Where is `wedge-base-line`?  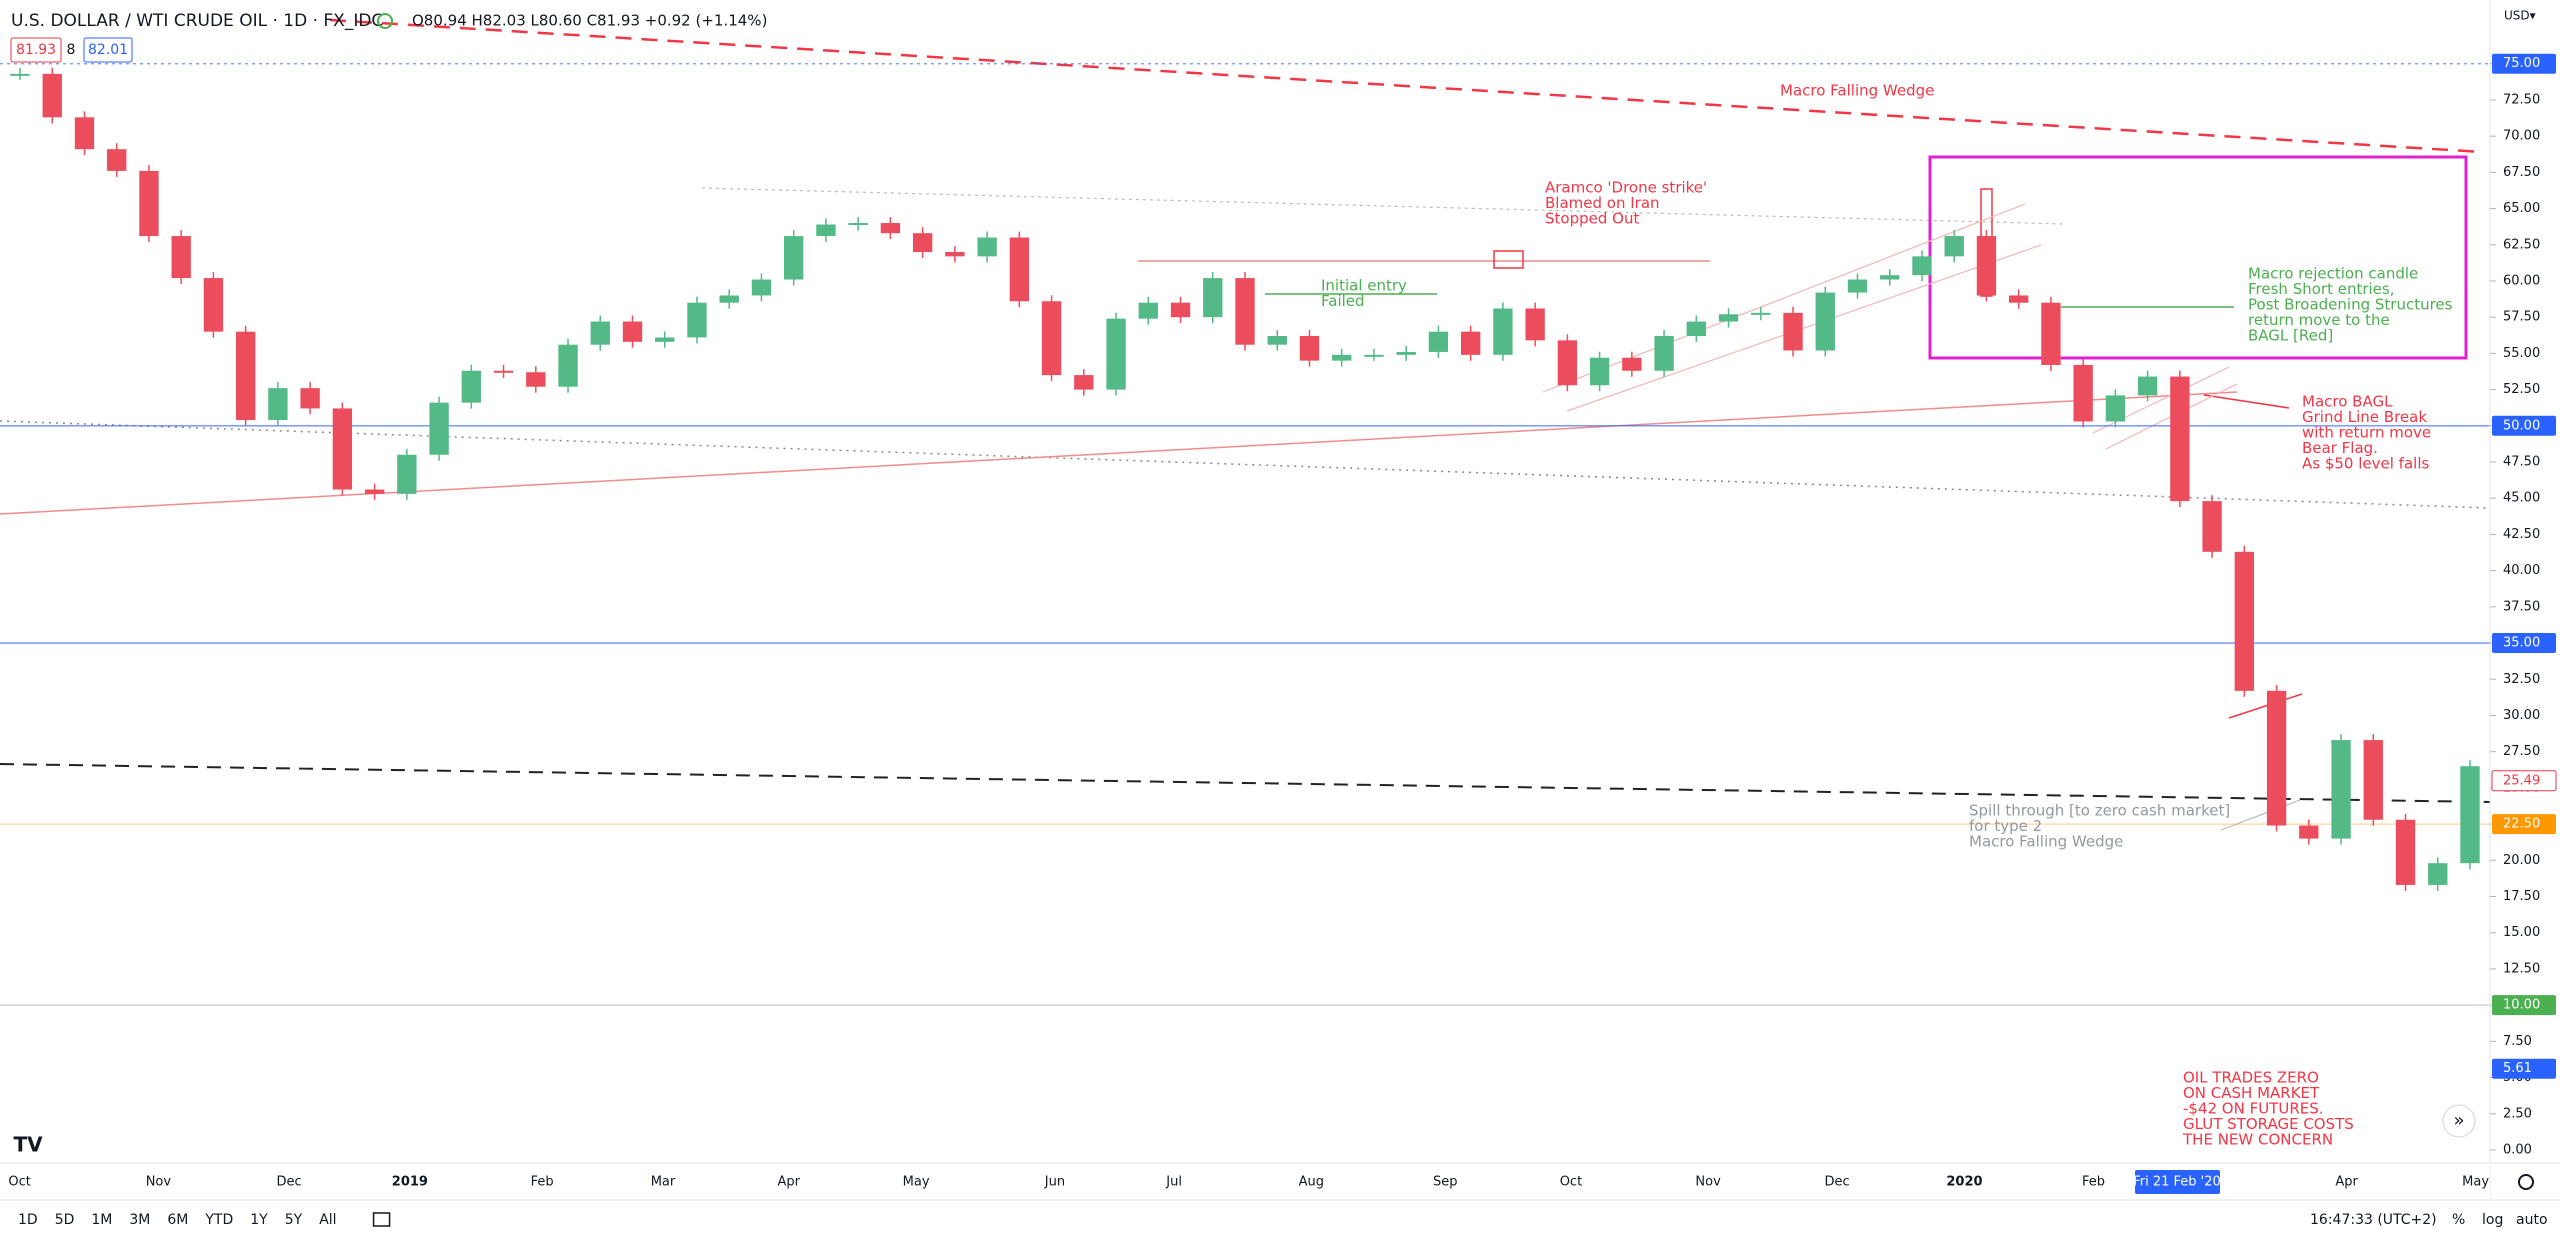 wedge-base-line is located at coordinates (1245, 783).